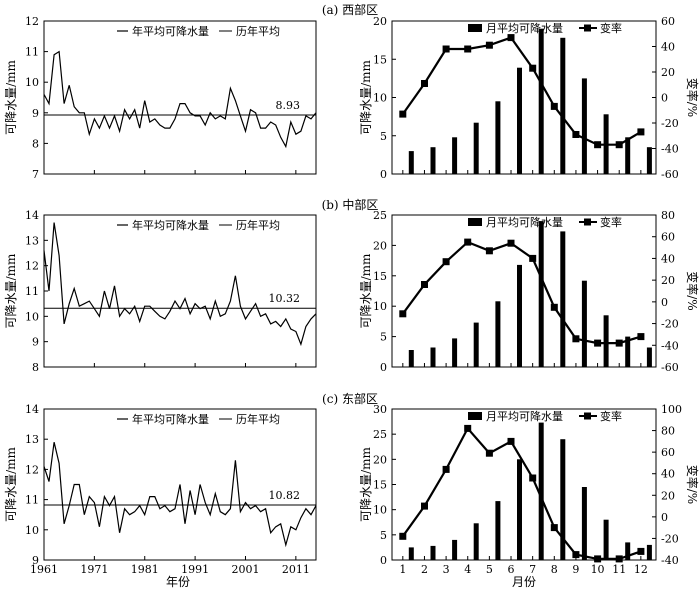 The image size is (700, 592). Describe the element at coordinates (619, 569) in the screenshot. I see `x-tick-label: 11` at that location.